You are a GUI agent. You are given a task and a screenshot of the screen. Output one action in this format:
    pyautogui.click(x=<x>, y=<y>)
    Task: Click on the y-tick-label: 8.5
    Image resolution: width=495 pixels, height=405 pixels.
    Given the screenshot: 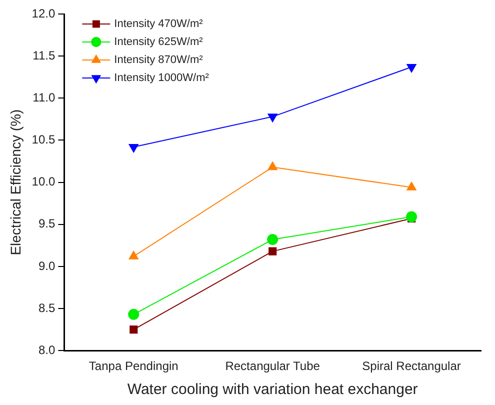 What is the action you would take?
    pyautogui.click(x=47, y=307)
    